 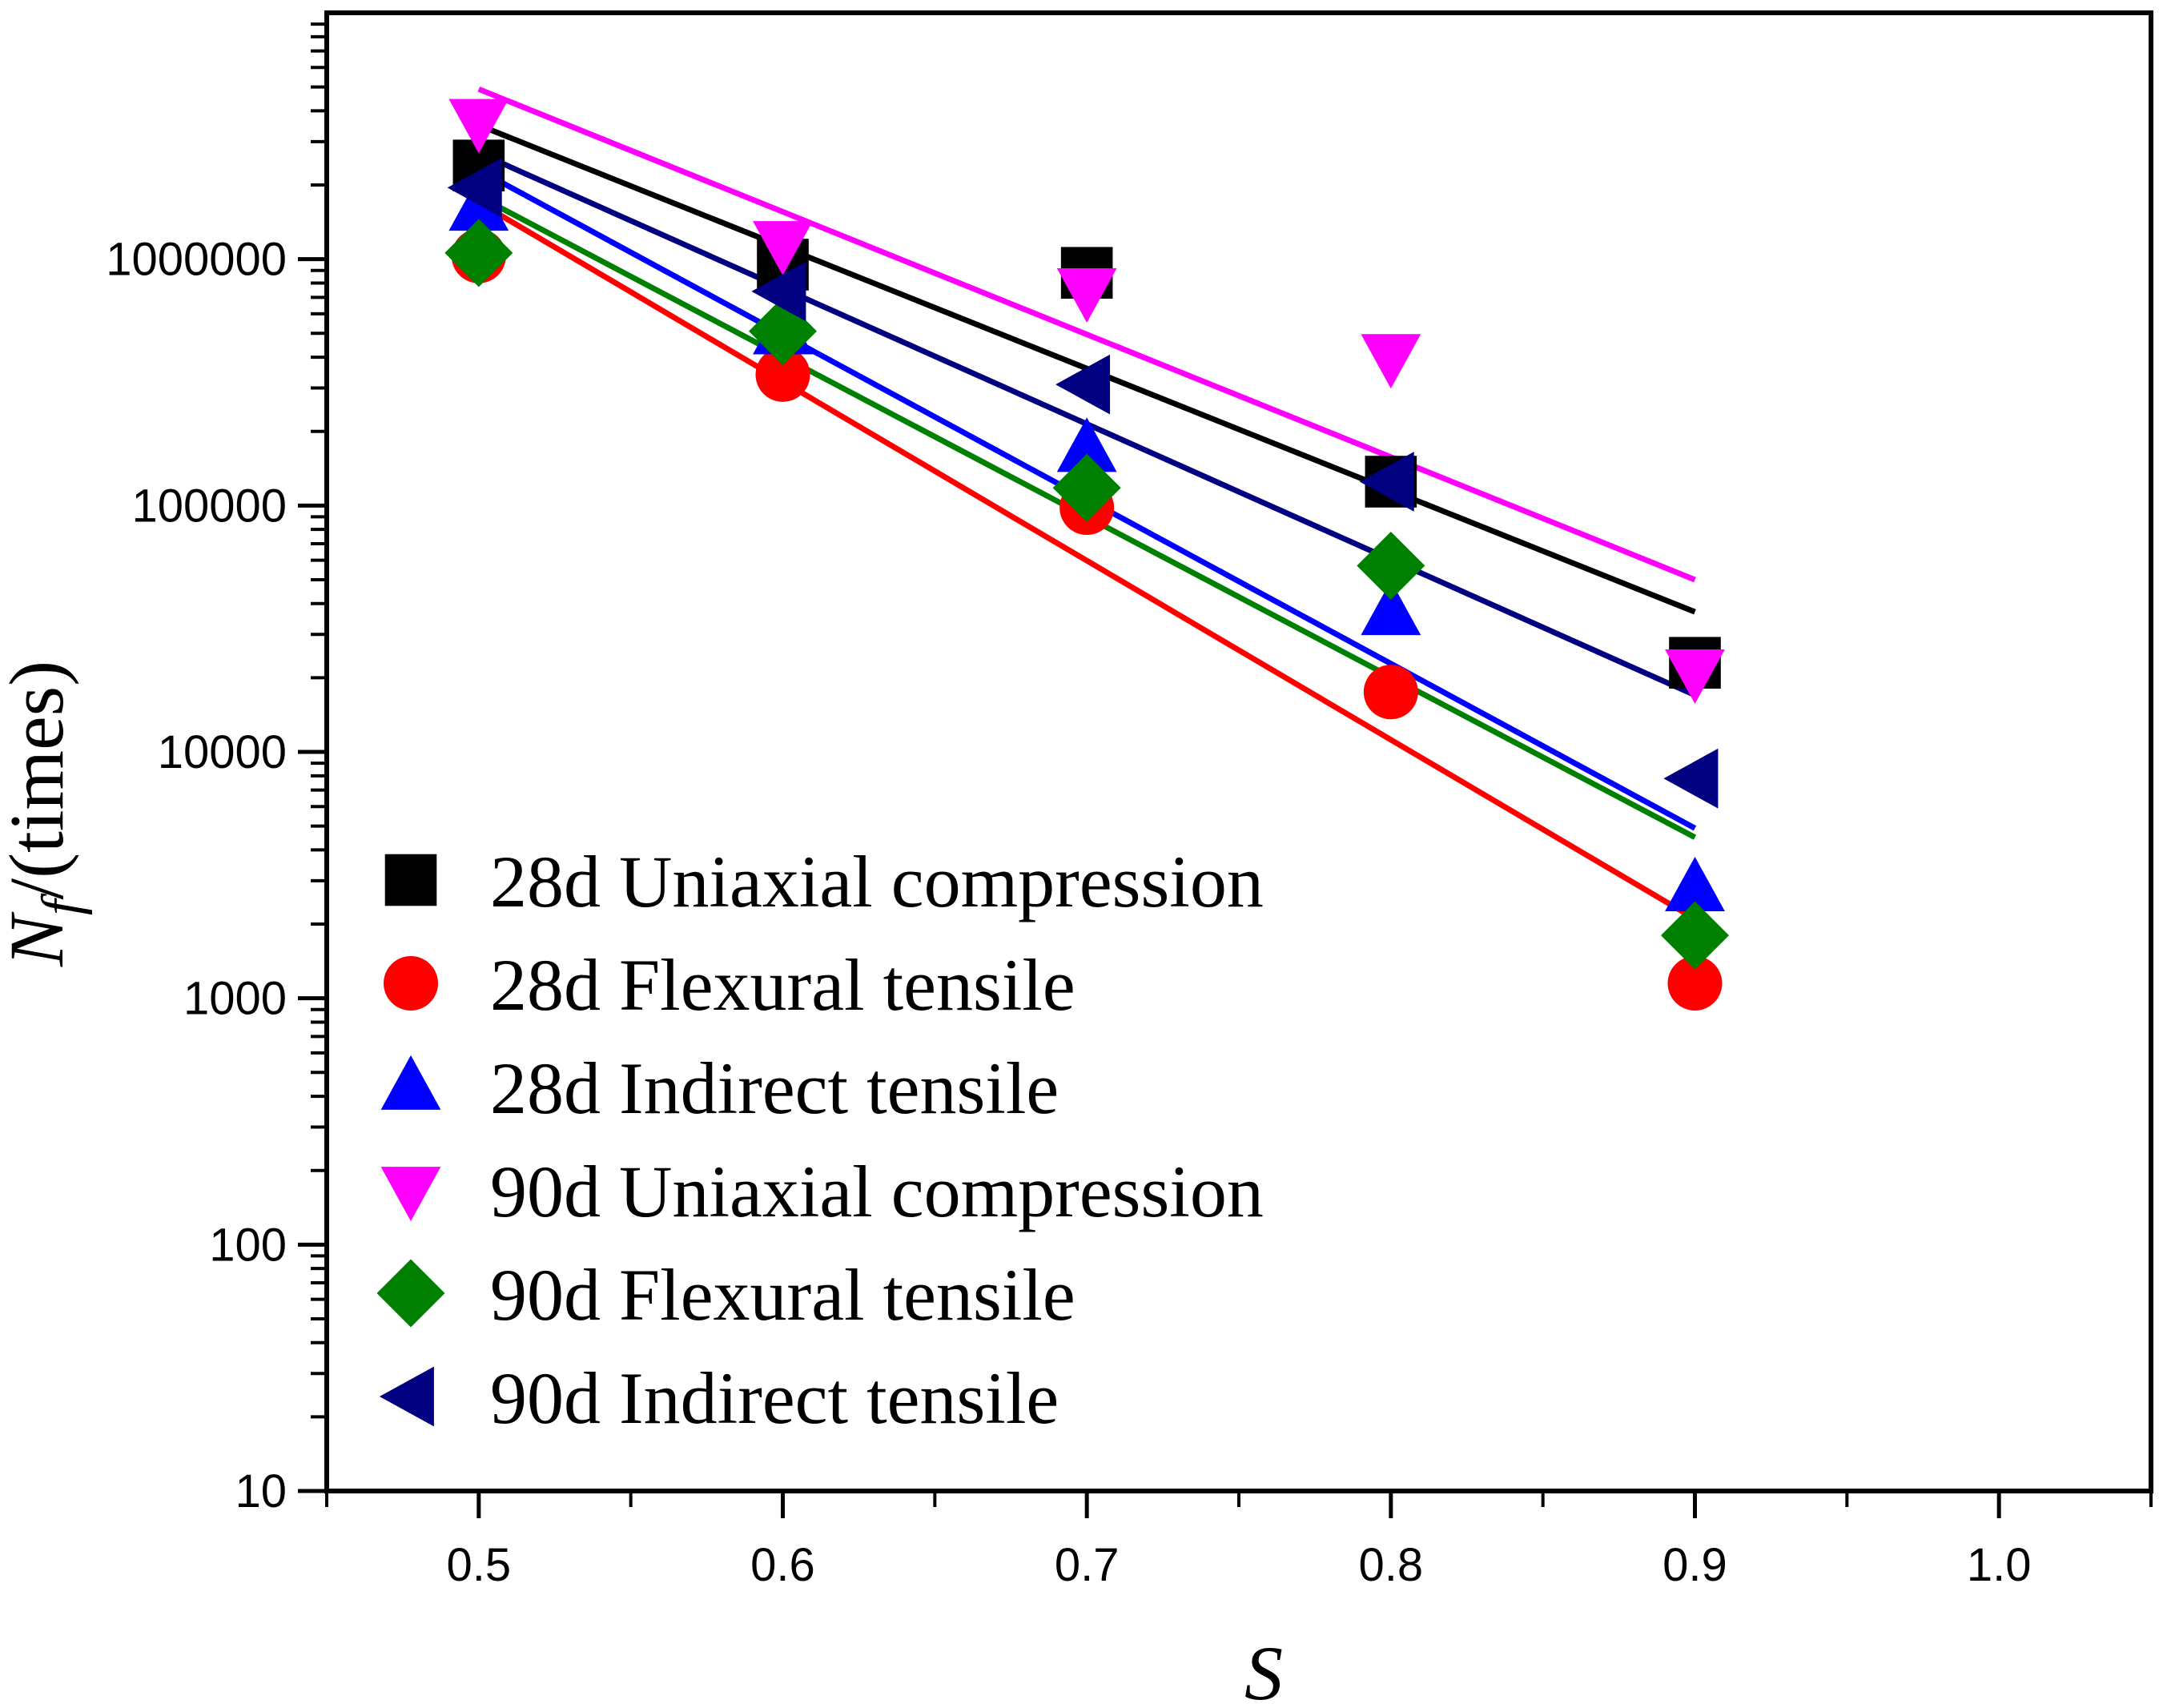 What do you see at coordinates (223, 752) in the screenshot?
I see `y-tick-label-4: 10000` at bounding box center [223, 752].